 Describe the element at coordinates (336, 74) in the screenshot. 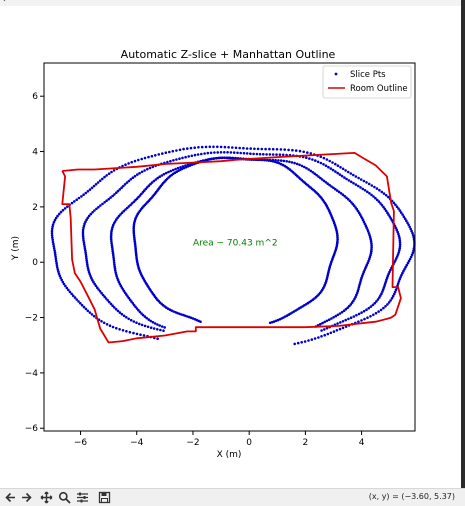

I see `legend-marker-points` at that location.